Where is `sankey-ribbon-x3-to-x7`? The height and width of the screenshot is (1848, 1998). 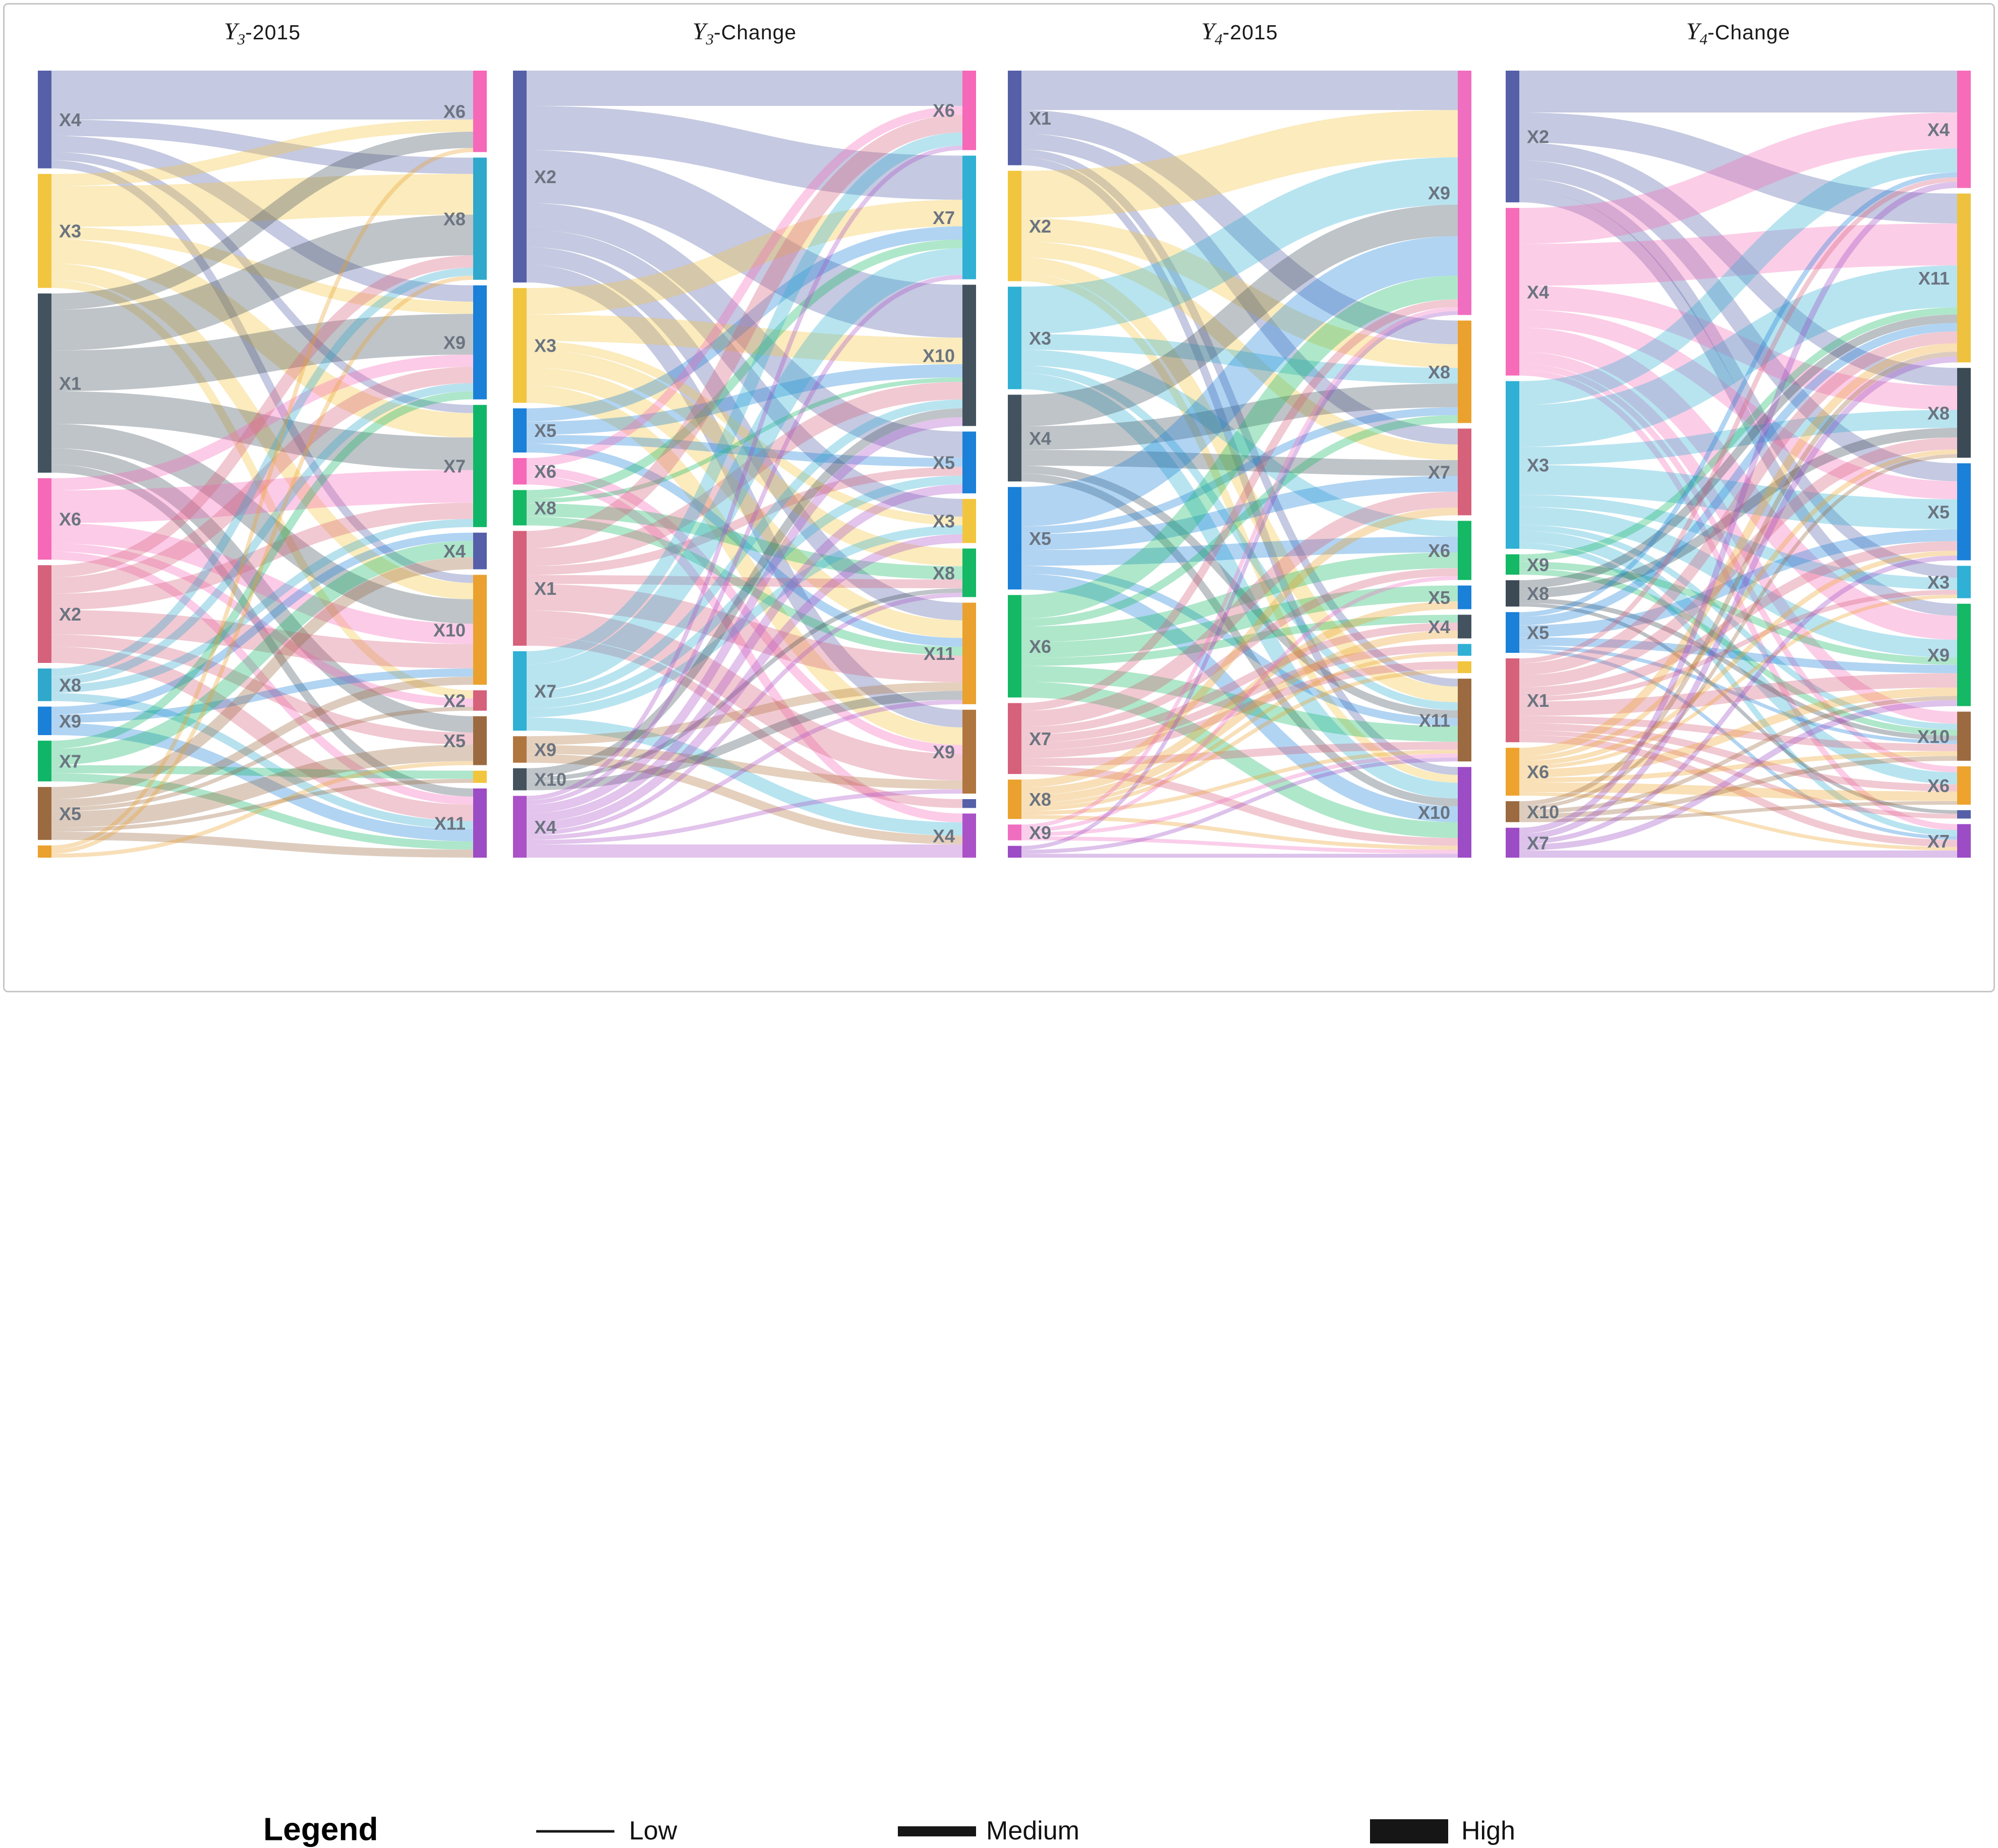
sankey-ribbon-x3-to-x7 is located at coordinates (1738, 689).